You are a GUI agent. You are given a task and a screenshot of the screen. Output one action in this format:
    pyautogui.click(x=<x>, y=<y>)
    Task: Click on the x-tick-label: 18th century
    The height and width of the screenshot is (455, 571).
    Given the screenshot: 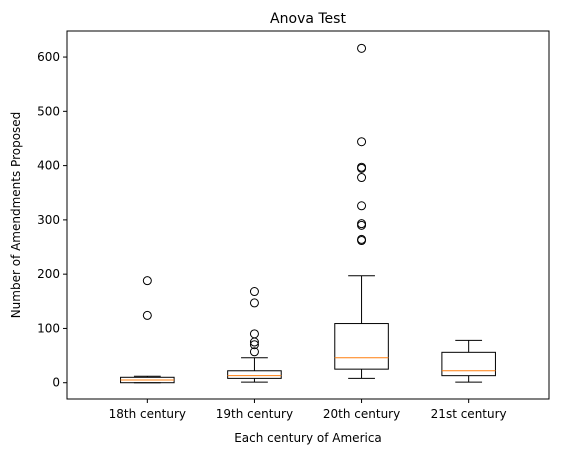 What is the action you would take?
    pyautogui.click(x=147, y=414)
    